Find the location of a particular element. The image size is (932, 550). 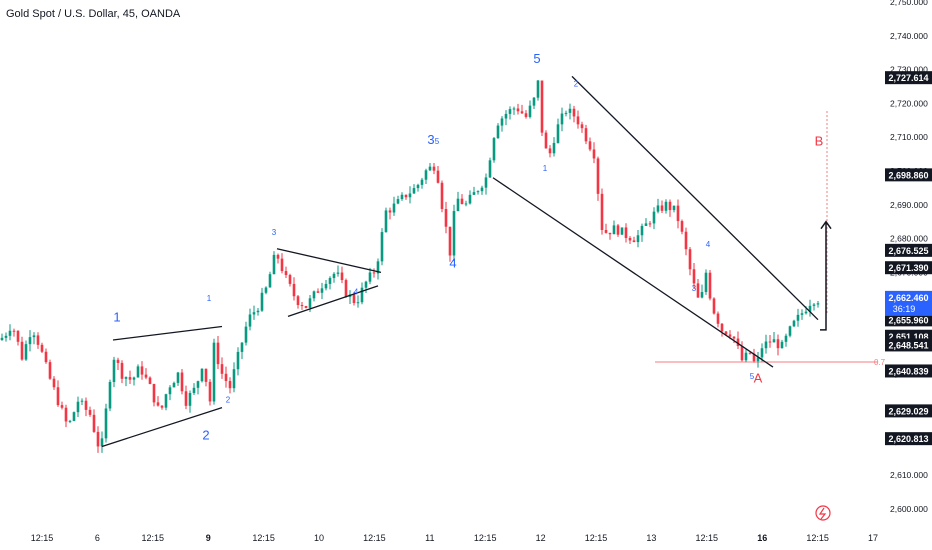

wave-label: 4 is located at coordinates (452, 262).